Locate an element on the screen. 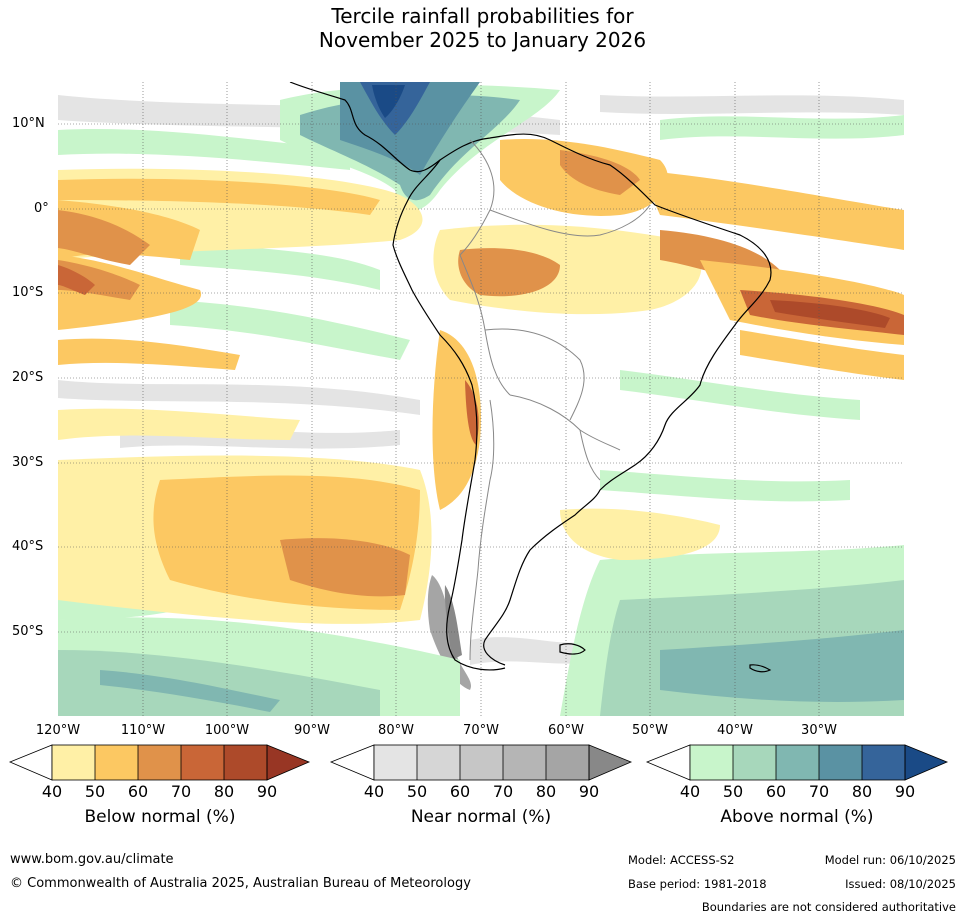  lon-label: 80°W is located at coordinates (396, 730).